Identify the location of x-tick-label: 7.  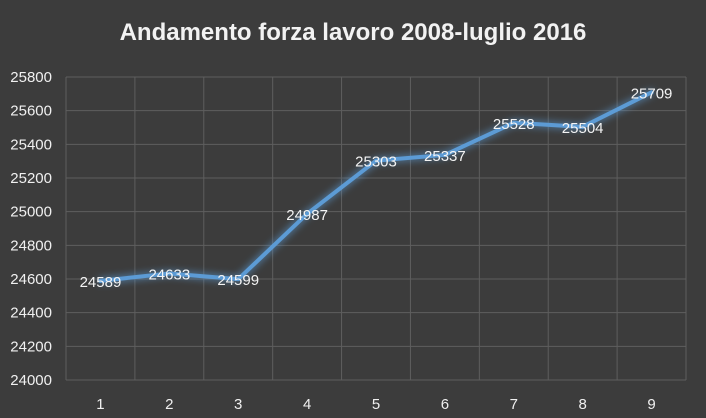
(514, 404).